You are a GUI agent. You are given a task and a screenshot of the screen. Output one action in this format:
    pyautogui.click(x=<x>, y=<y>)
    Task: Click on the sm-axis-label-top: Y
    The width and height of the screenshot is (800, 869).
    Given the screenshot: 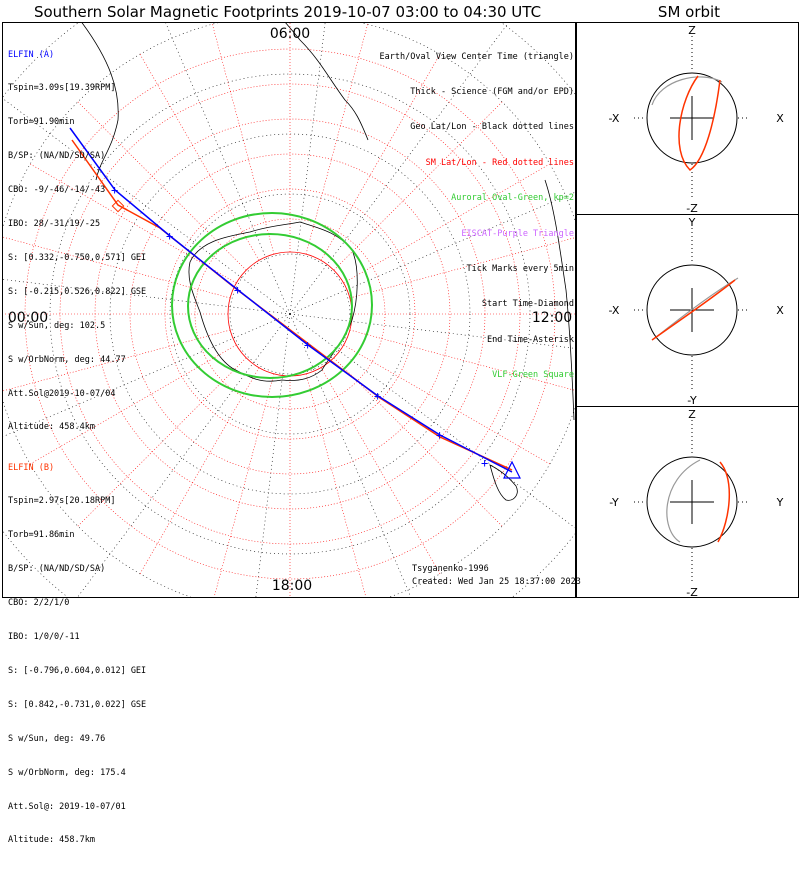 What is the action you would take?
    pyautogui.click(x=692, y=222)
    